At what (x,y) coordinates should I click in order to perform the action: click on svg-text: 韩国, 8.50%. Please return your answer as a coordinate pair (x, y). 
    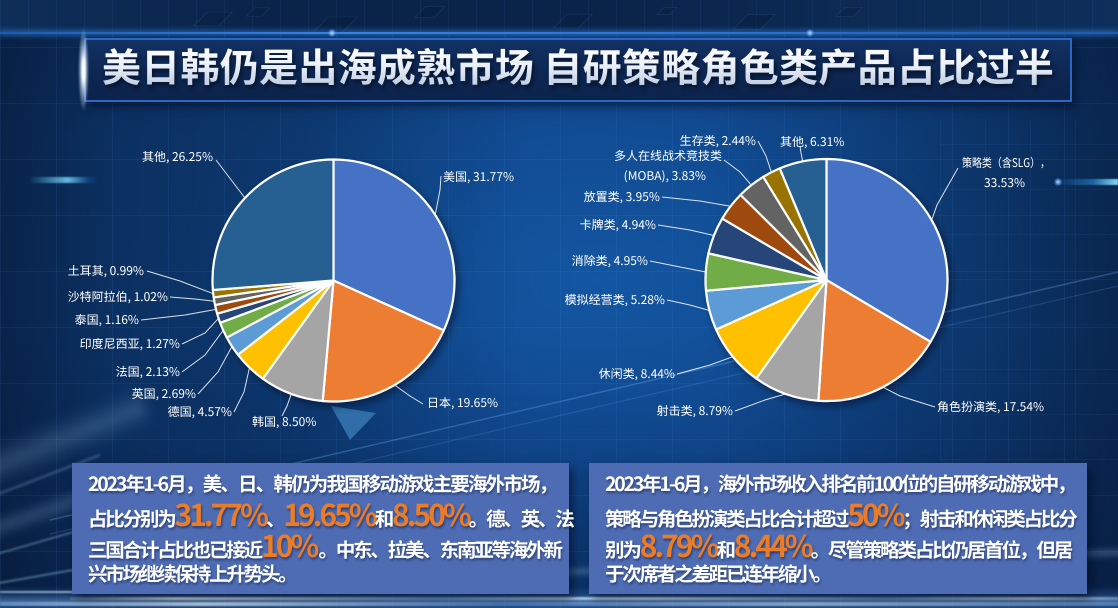
    Looking at the image, I should click on (284, 421).